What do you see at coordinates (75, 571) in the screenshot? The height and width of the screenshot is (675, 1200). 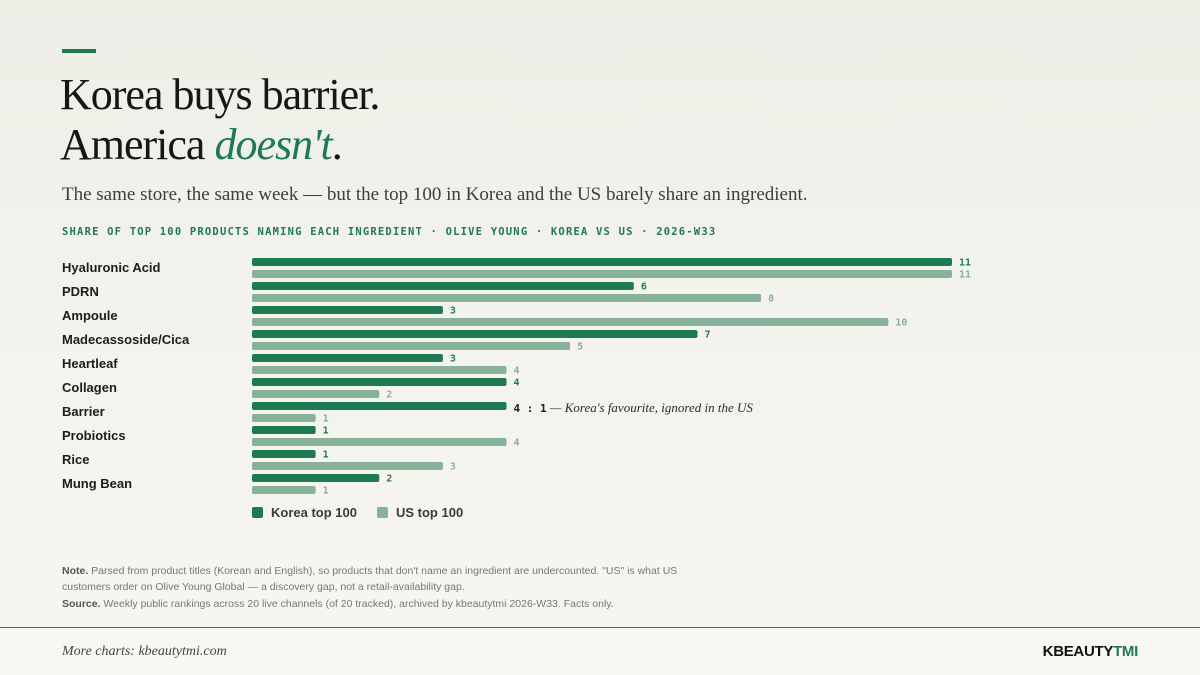 I see `note-label: Note.` at bounding box center [75, 571].